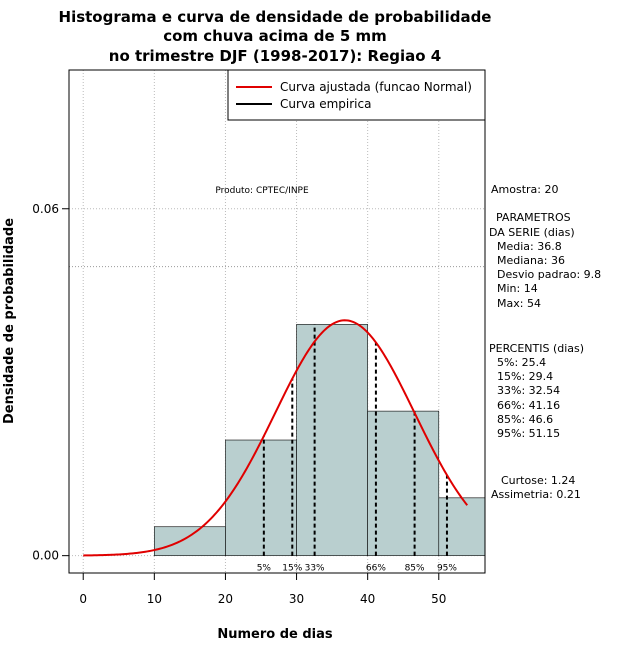 The width and height of the screenshot is (640, 660). I want to click on params-title-1: PARAMETROS, so click(533, 217).